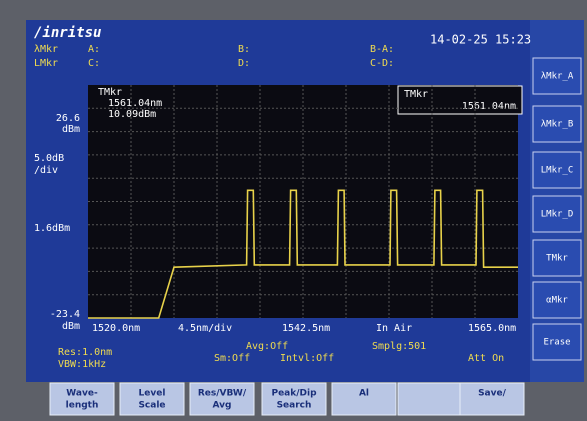 This screenshot has width=587, height=421. What do you see at coordinates (382, 63) in the screenshot?
I see `marker-field: C-D:` at bounding box center [382, 63].